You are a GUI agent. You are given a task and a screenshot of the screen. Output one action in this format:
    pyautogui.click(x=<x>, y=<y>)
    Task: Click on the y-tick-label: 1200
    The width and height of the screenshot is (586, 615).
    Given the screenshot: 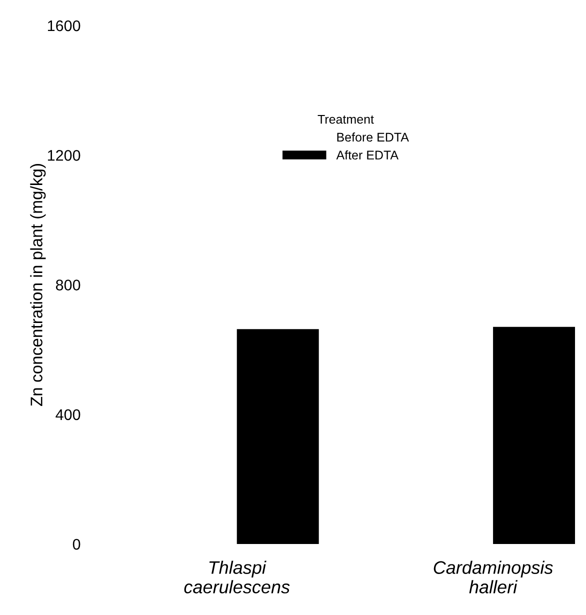 What is the action you would take?
    pyautogui.click(x=64, y=155)
    